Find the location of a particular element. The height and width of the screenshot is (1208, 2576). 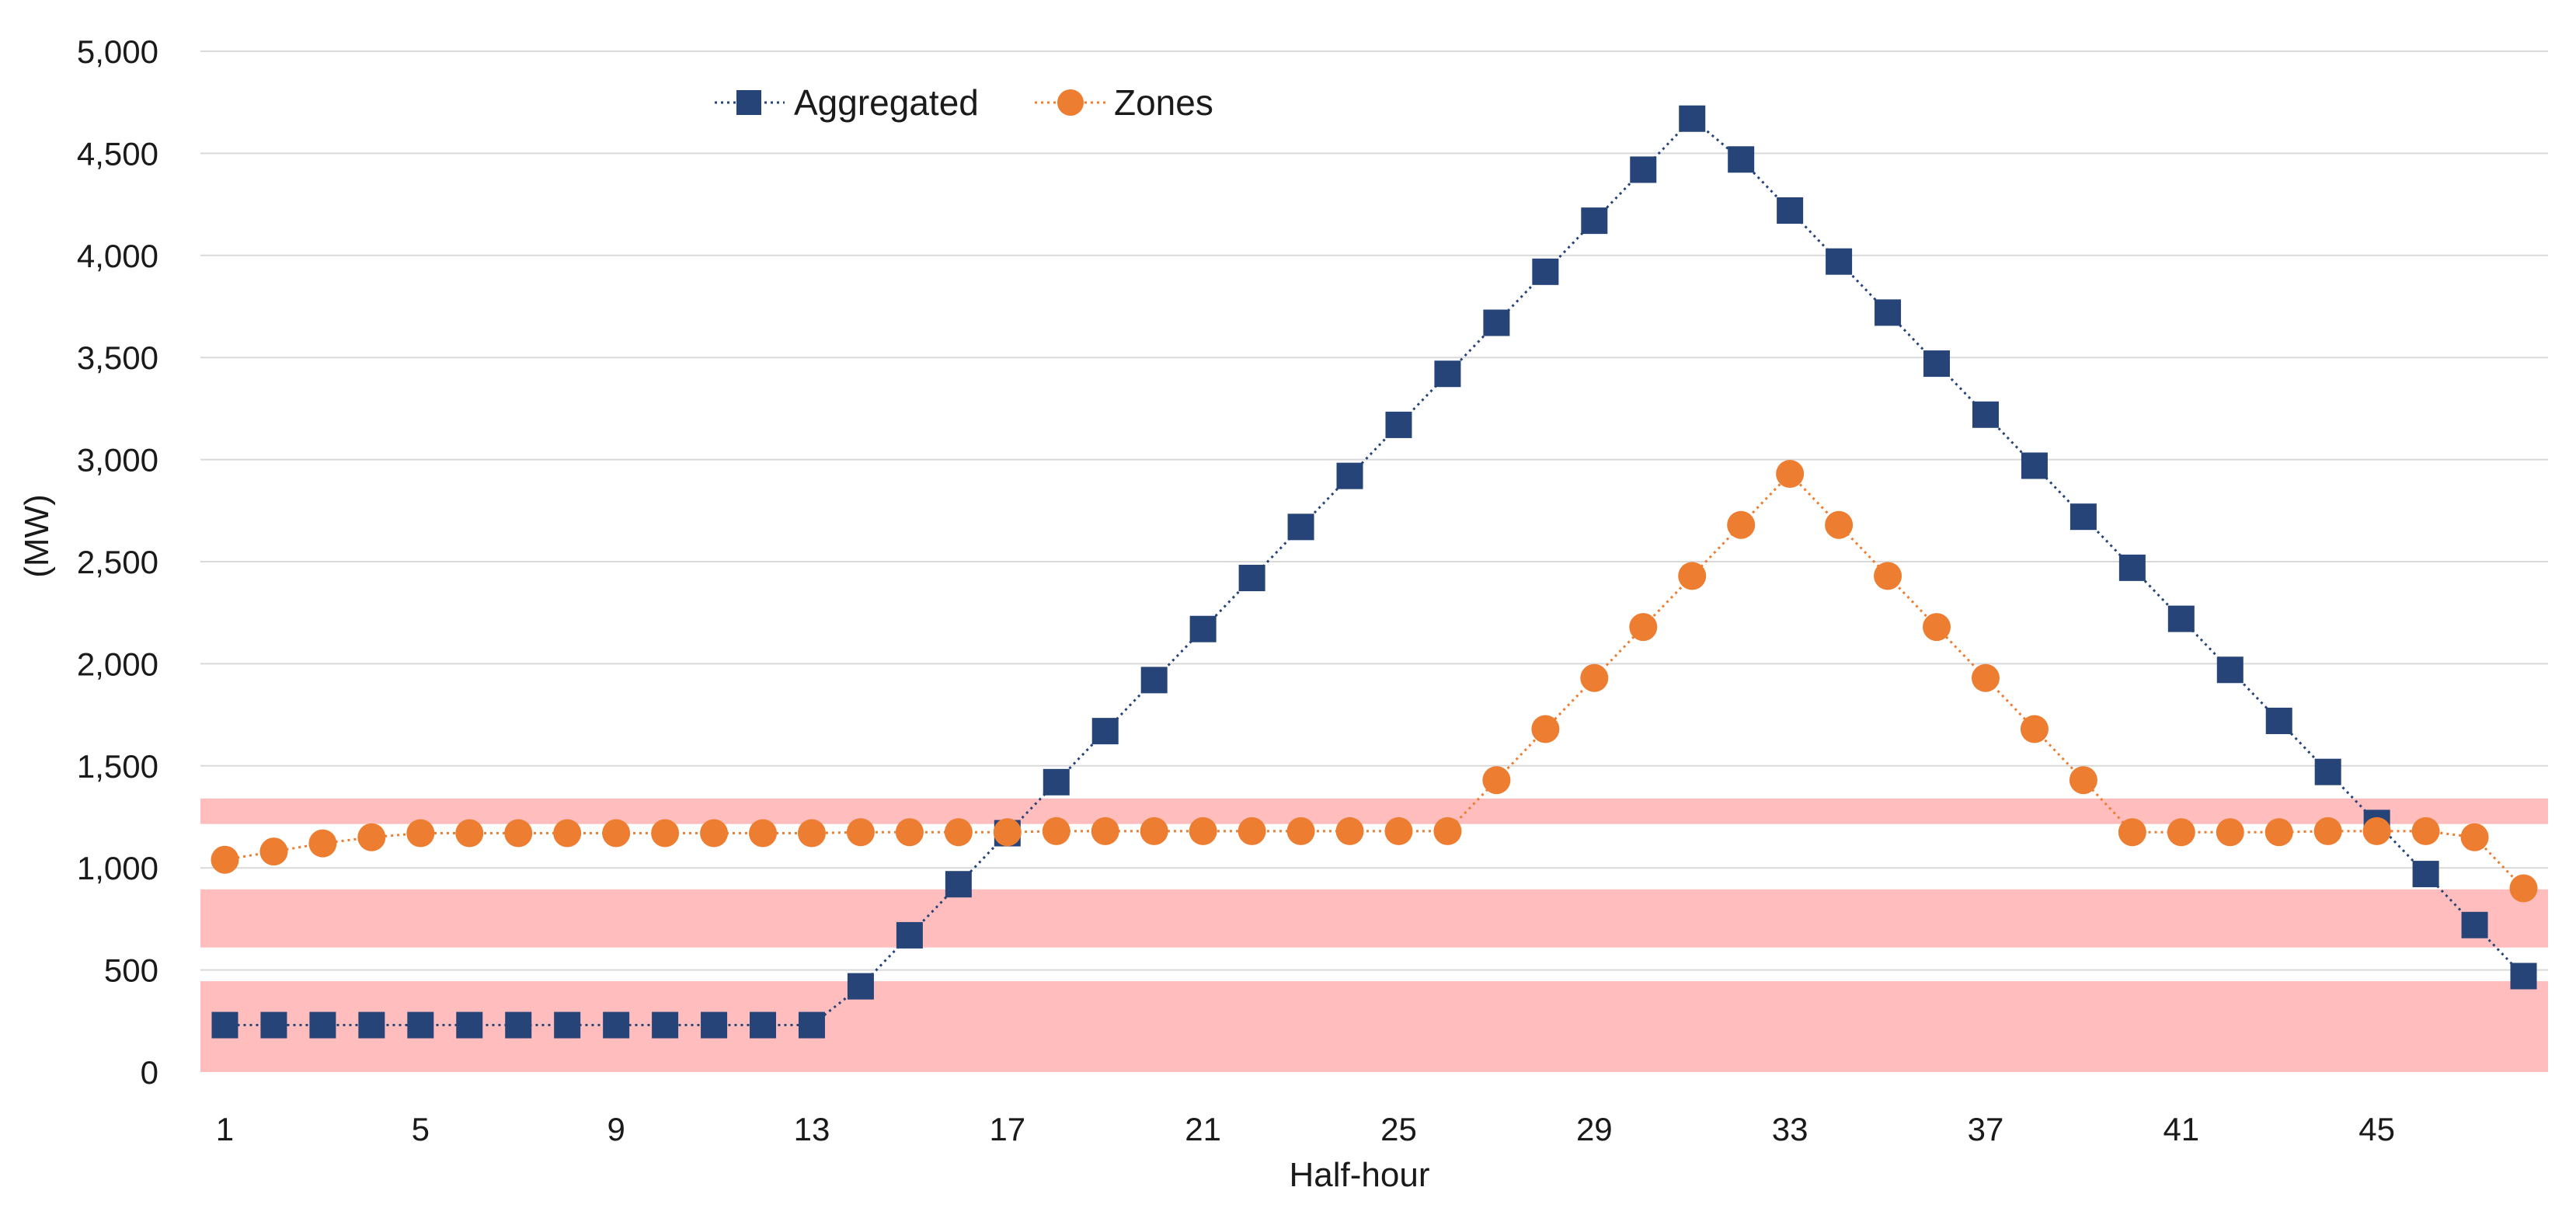

y-tick-label: 3,000 is located at coordinates (117, 460).